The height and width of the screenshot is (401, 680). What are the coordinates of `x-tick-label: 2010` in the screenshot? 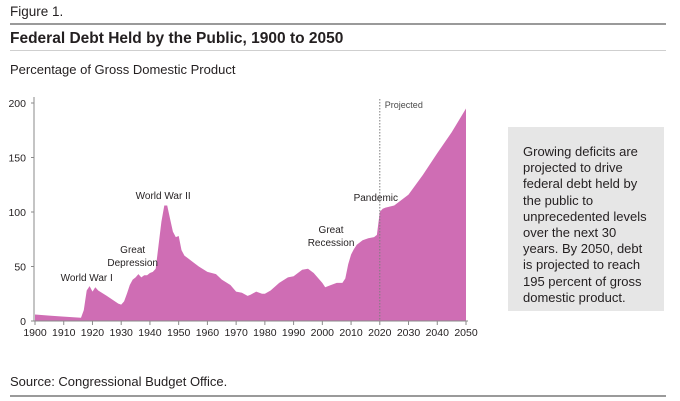 It's located at (351, 333).